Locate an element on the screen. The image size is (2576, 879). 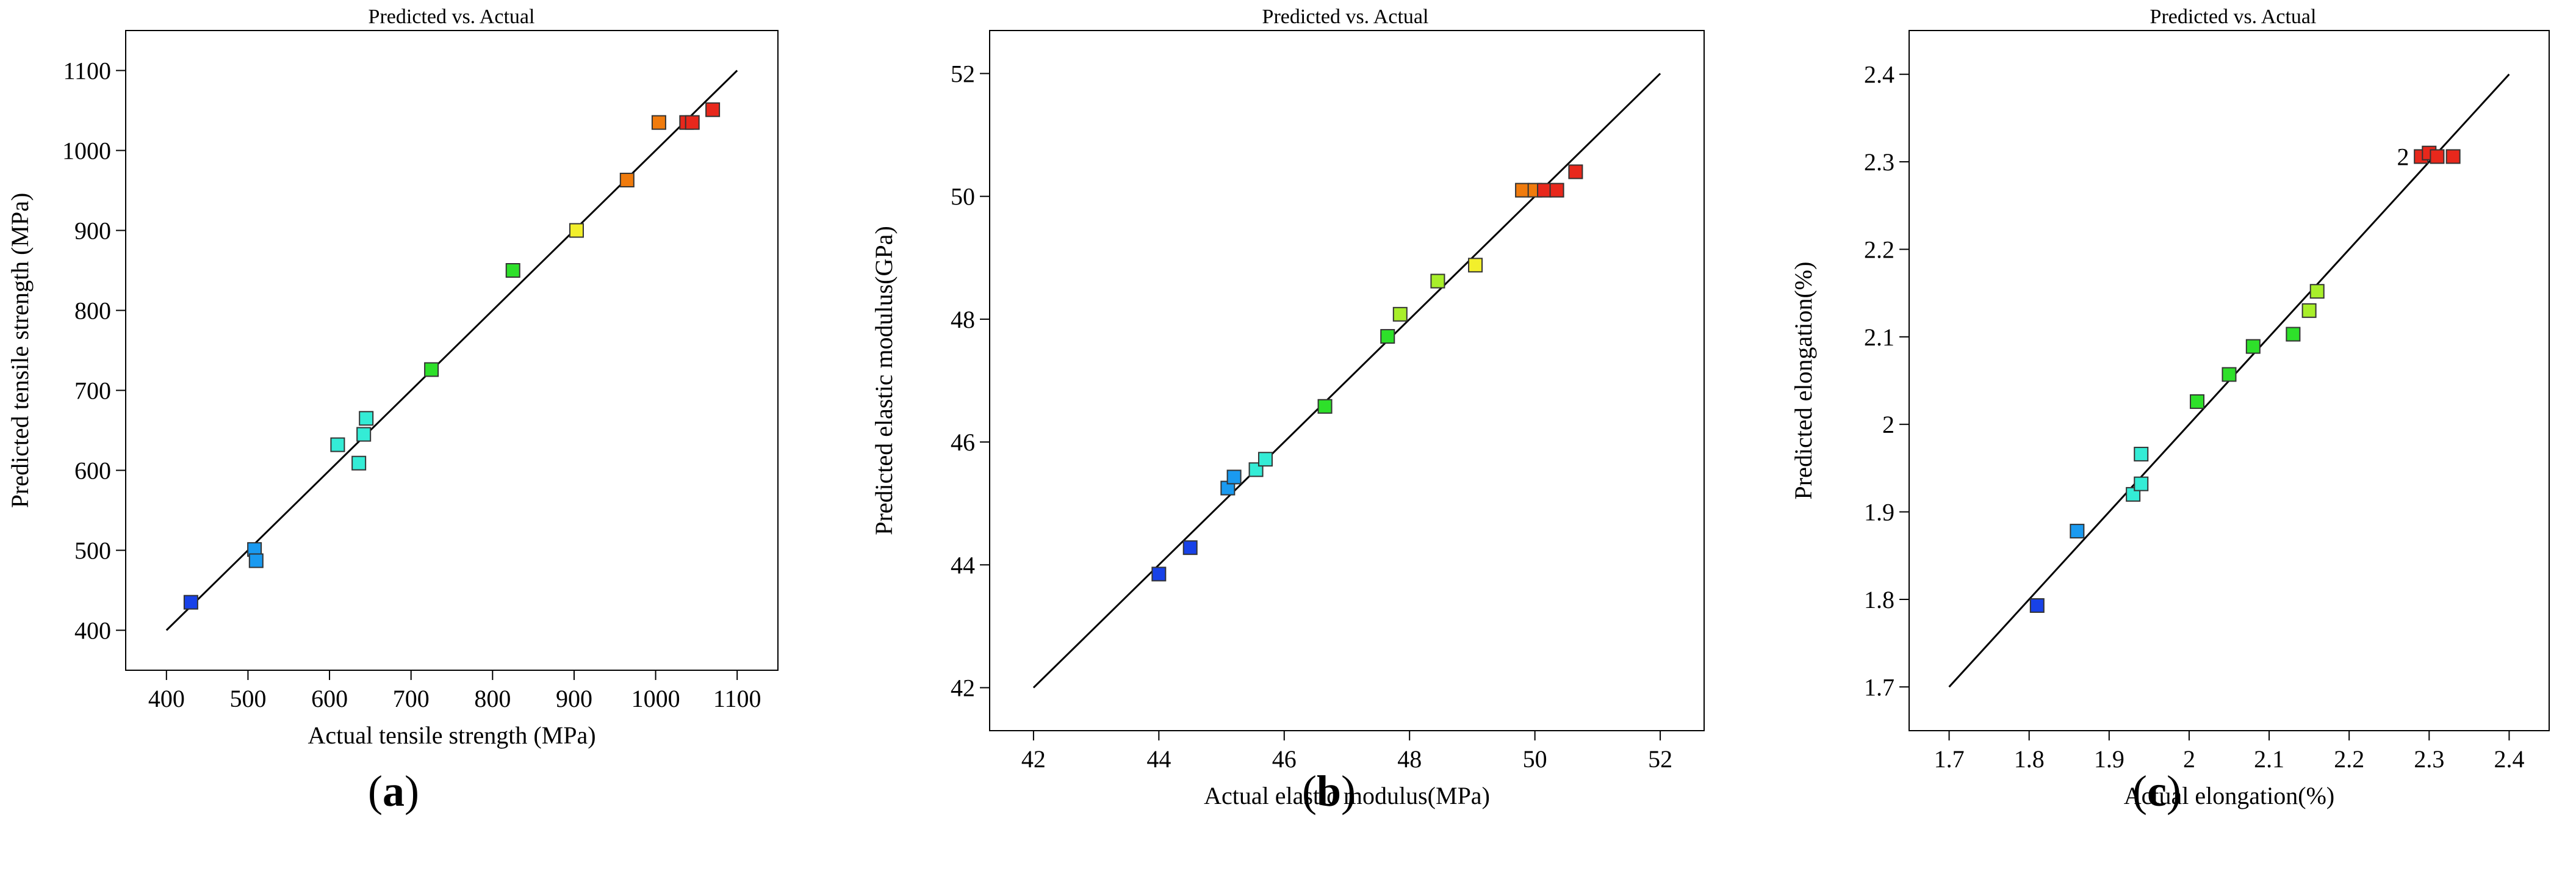
x-tick-label: 1100 is located at coordinates (737, 698).